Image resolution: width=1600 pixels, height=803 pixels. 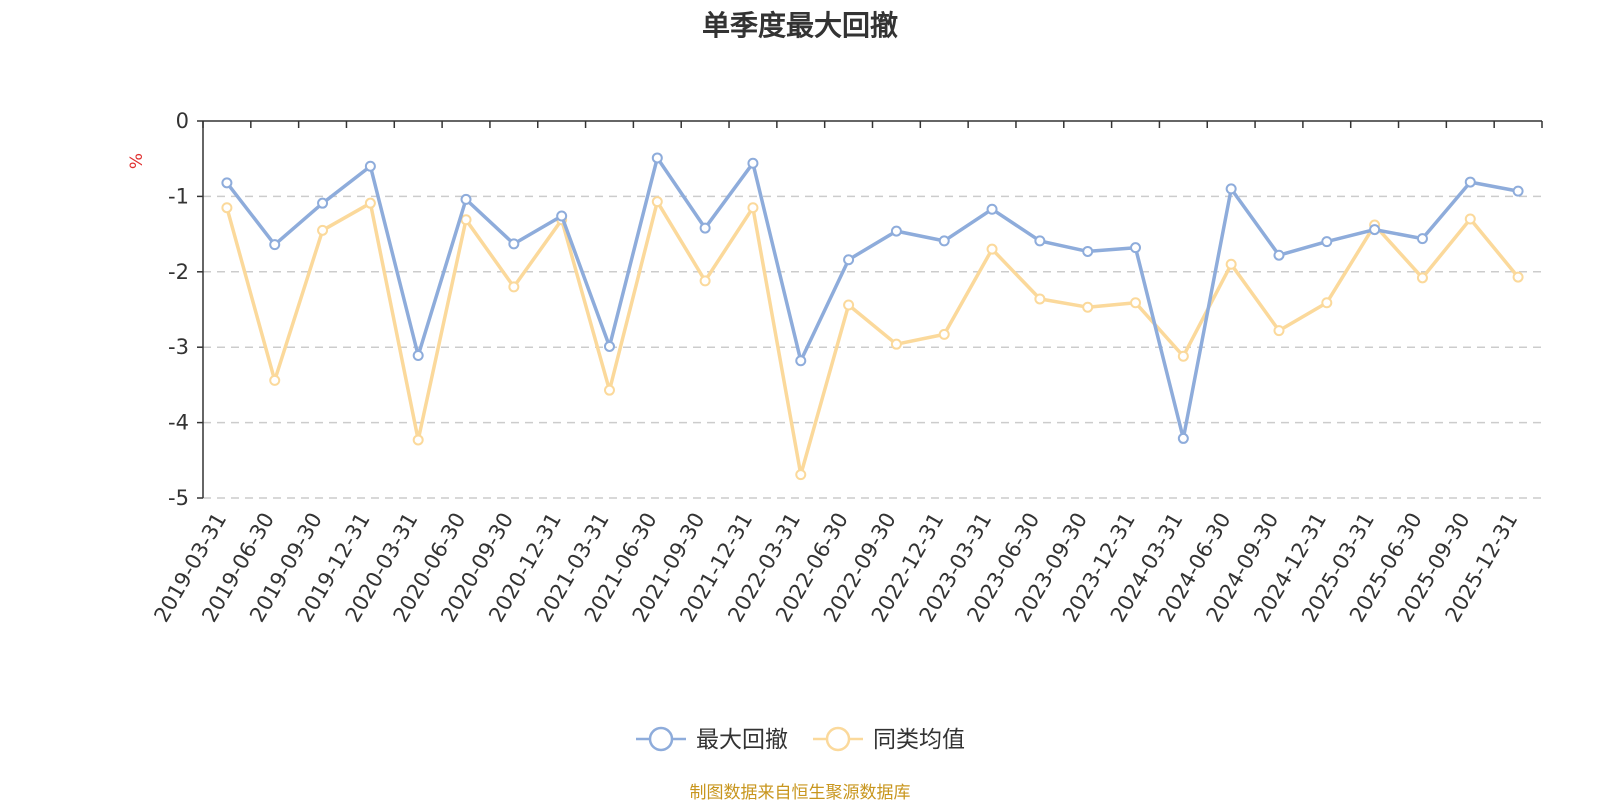 What do you see at coordinates (178, 423) in the screenshot?
I see `y-tick-label: -4` at bounding box center [178, 423].